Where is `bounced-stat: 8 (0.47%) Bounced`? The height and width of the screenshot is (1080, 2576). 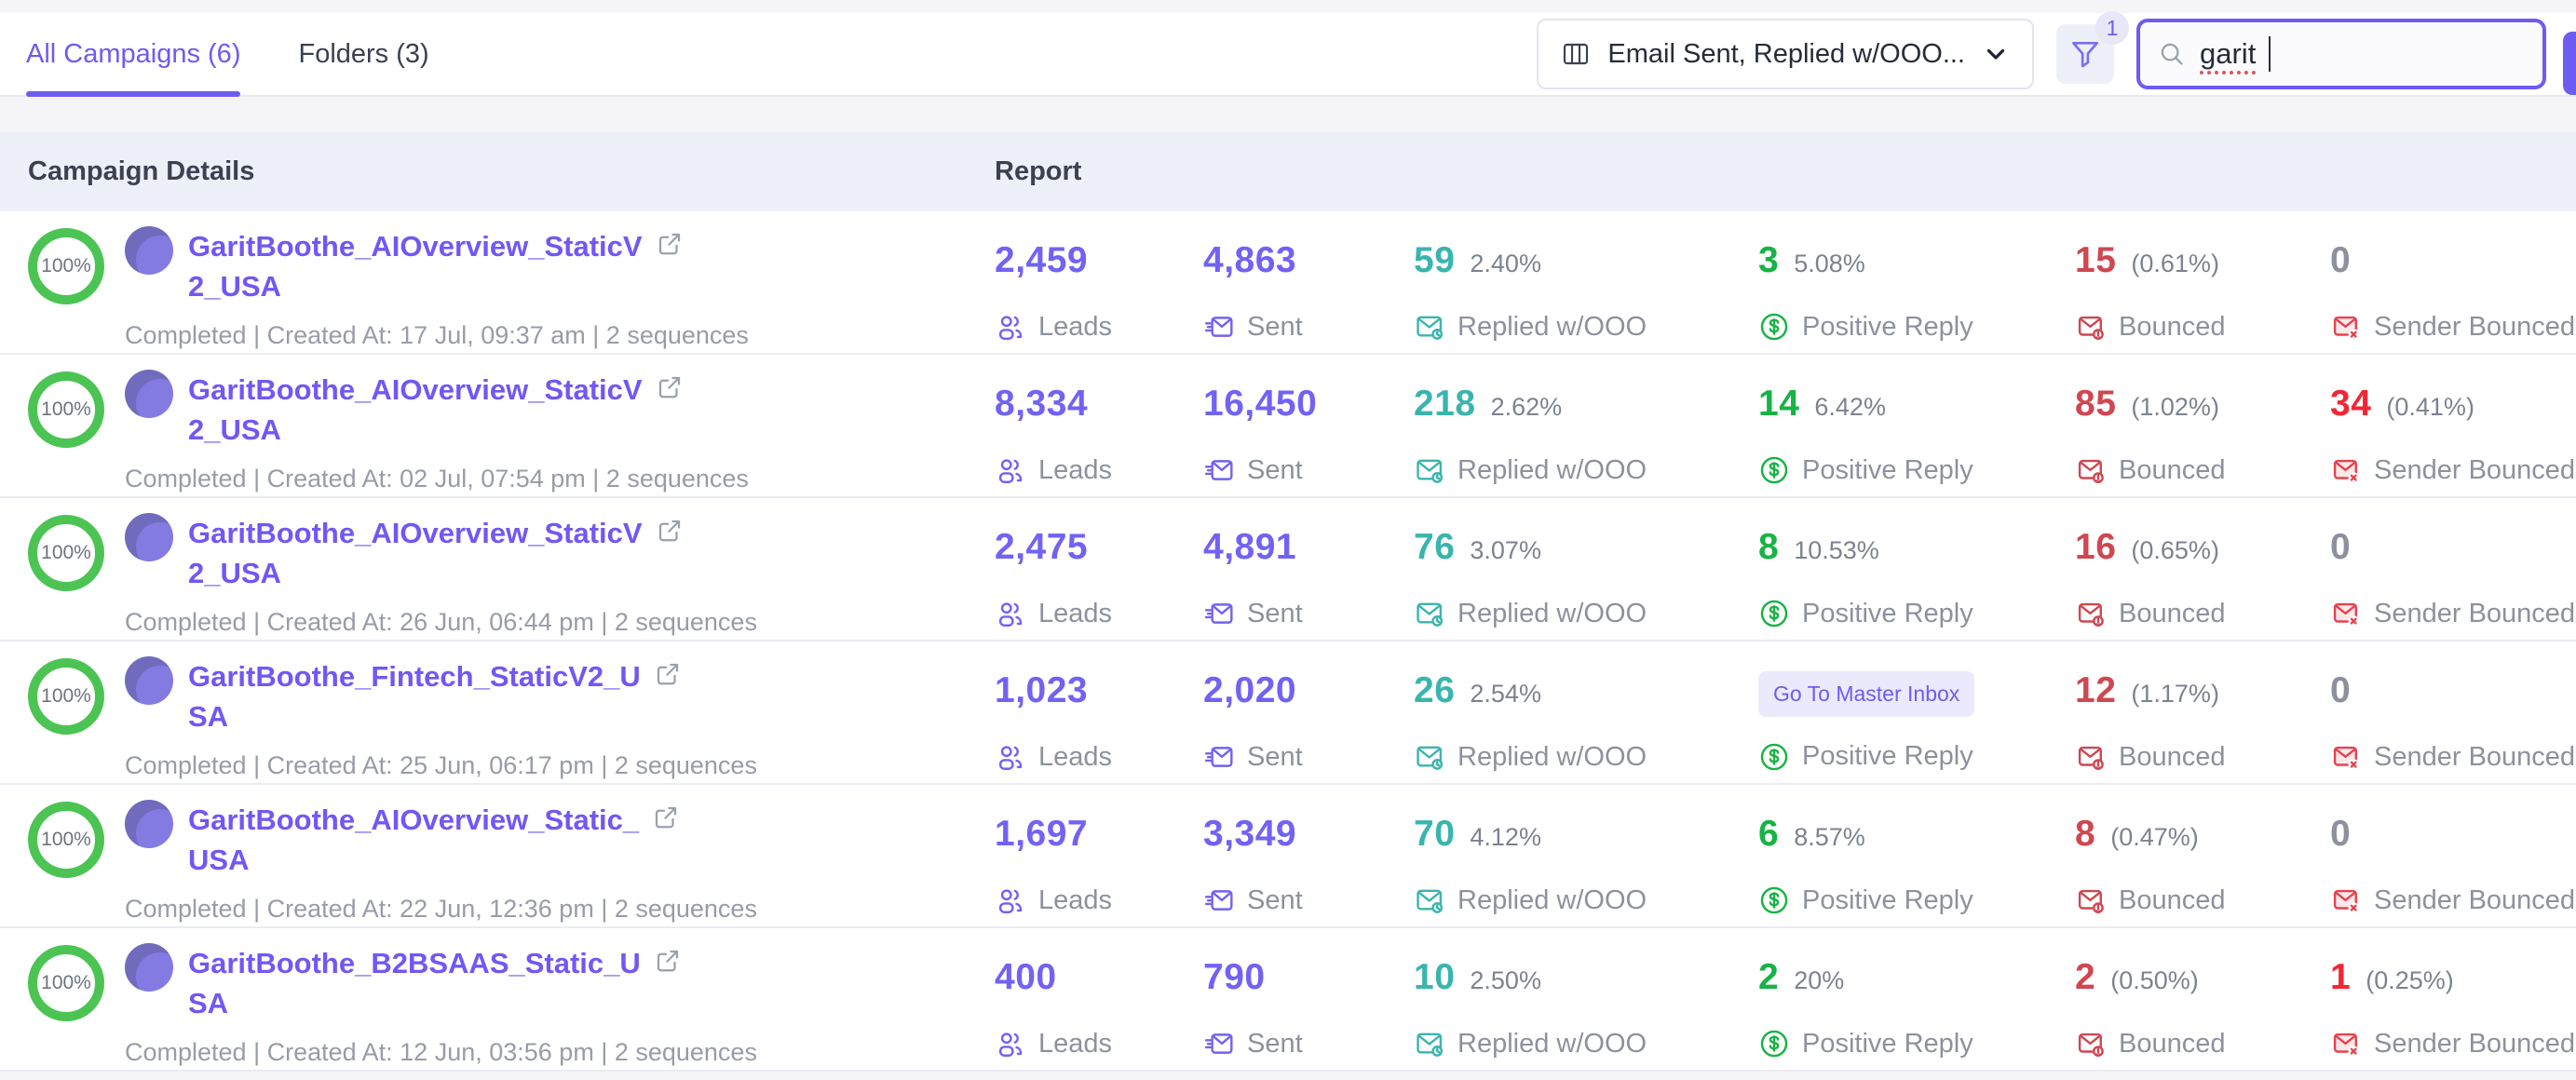
bounced-stat: 8 (0.47%) Bounced is located at coordinates (2202, 855).